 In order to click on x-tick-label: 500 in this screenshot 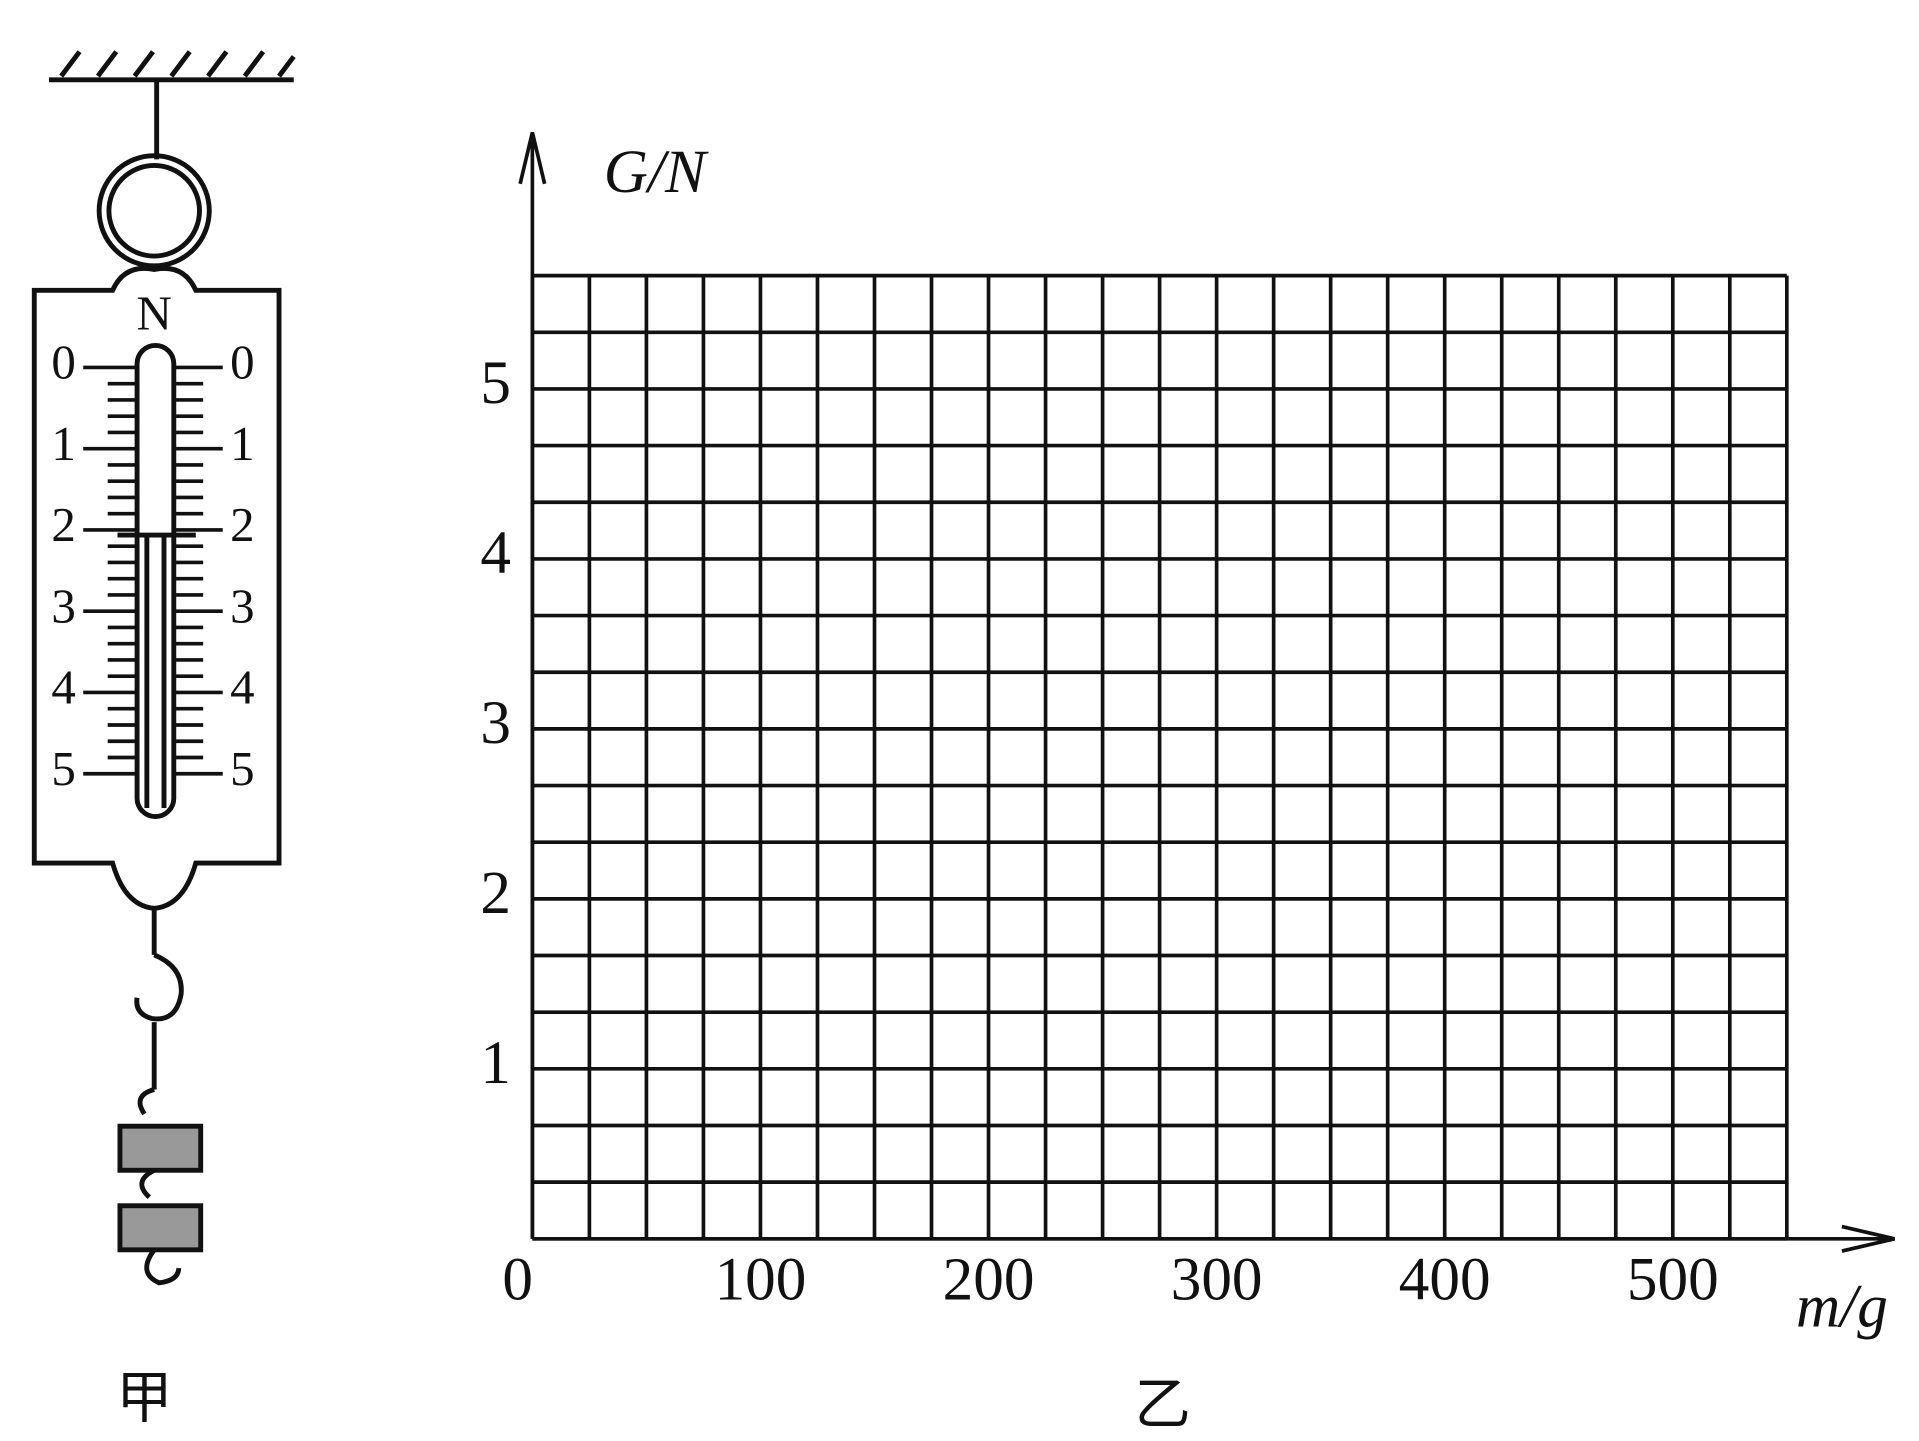, I will do `click(1673, 1279)`.